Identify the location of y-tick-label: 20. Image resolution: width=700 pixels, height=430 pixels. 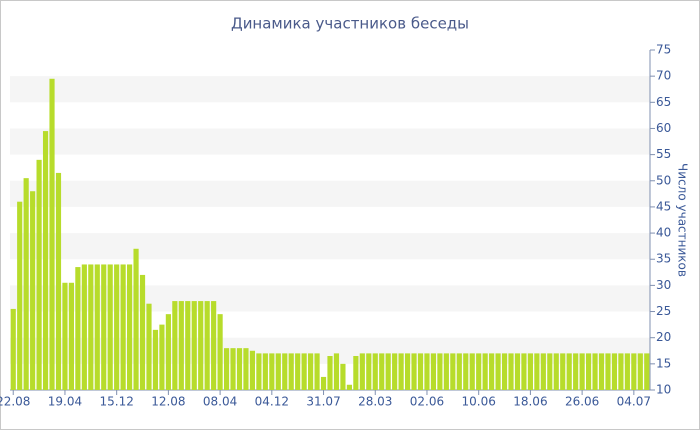
(663, 337).